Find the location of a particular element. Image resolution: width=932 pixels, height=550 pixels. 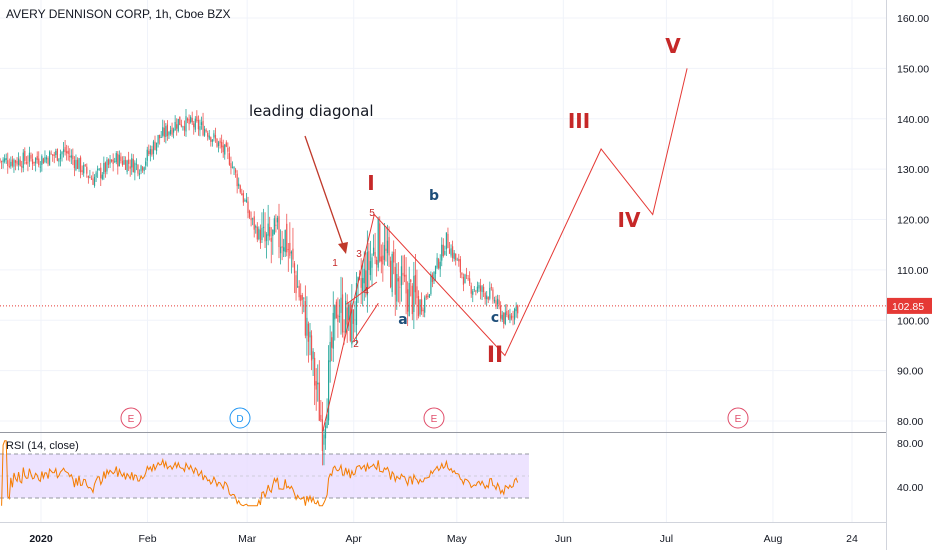

chart-title: AVERY DENNISON CORP, 1h, Cboe BZX is located at coordinates (118, 14).